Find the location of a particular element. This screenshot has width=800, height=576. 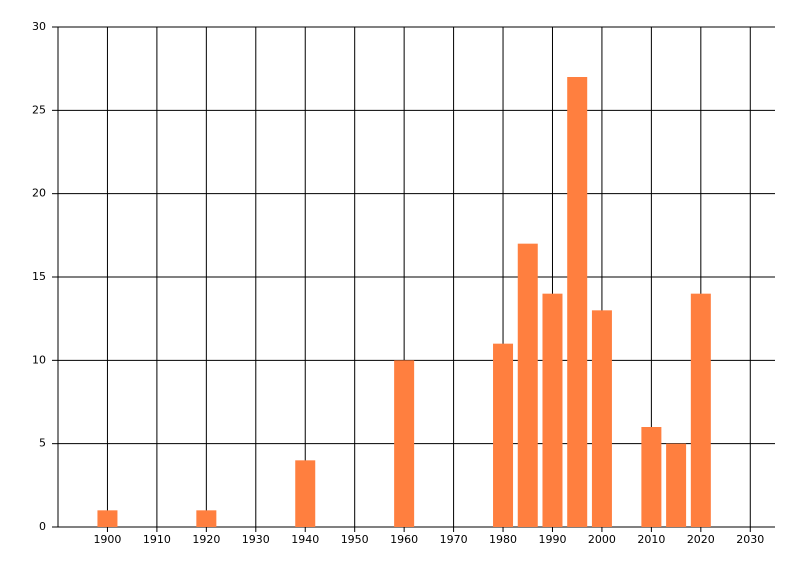

y-tick-label: 15 is located at coordinates (39, 276).